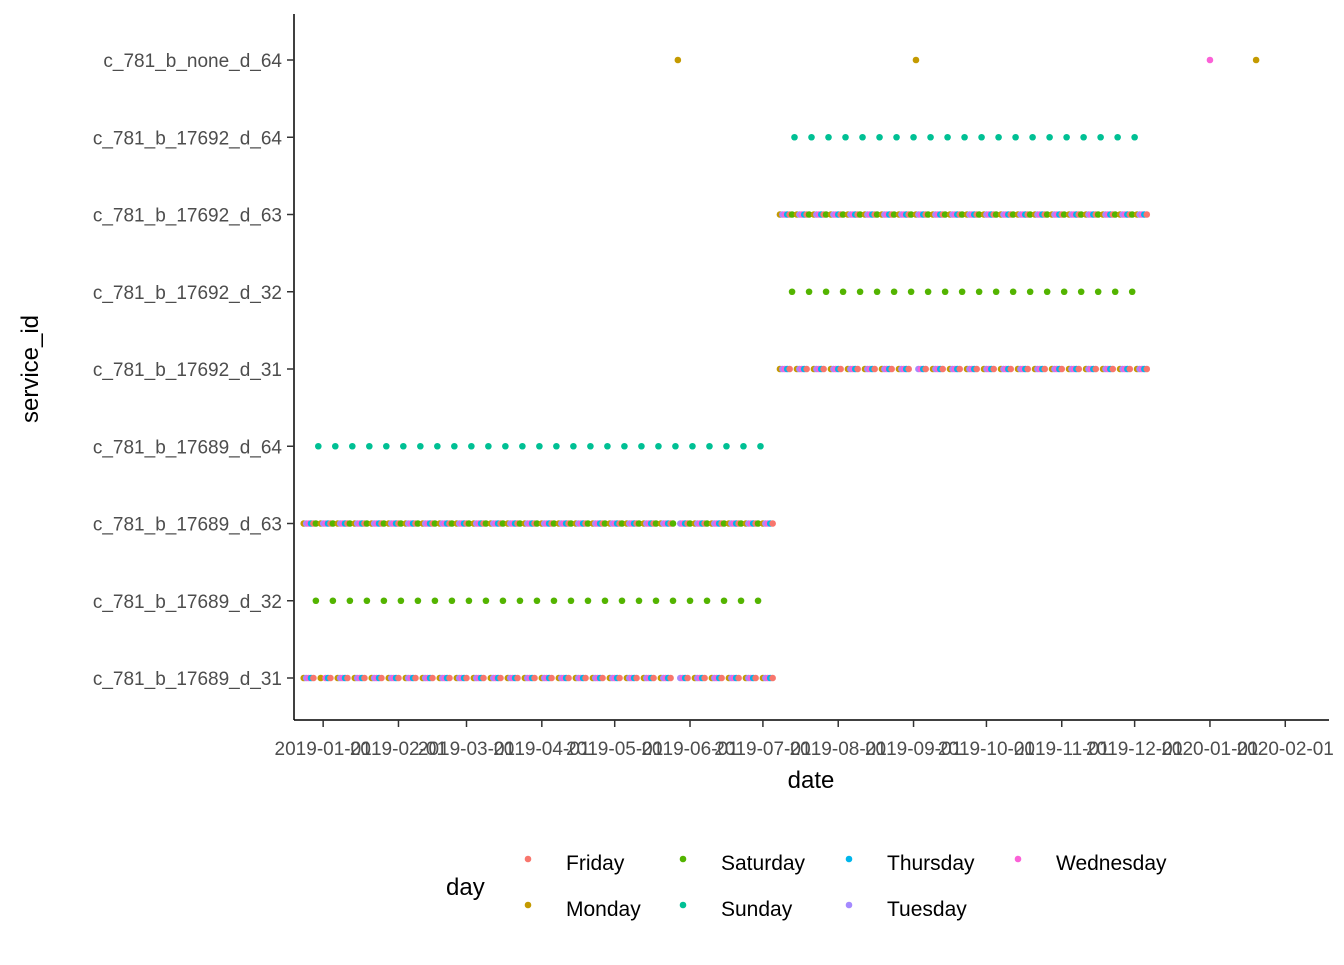 The height and width of the screenshot is (965, 1344). I want to click on x-tick-label: 2019-05-01, so click(614, 749).